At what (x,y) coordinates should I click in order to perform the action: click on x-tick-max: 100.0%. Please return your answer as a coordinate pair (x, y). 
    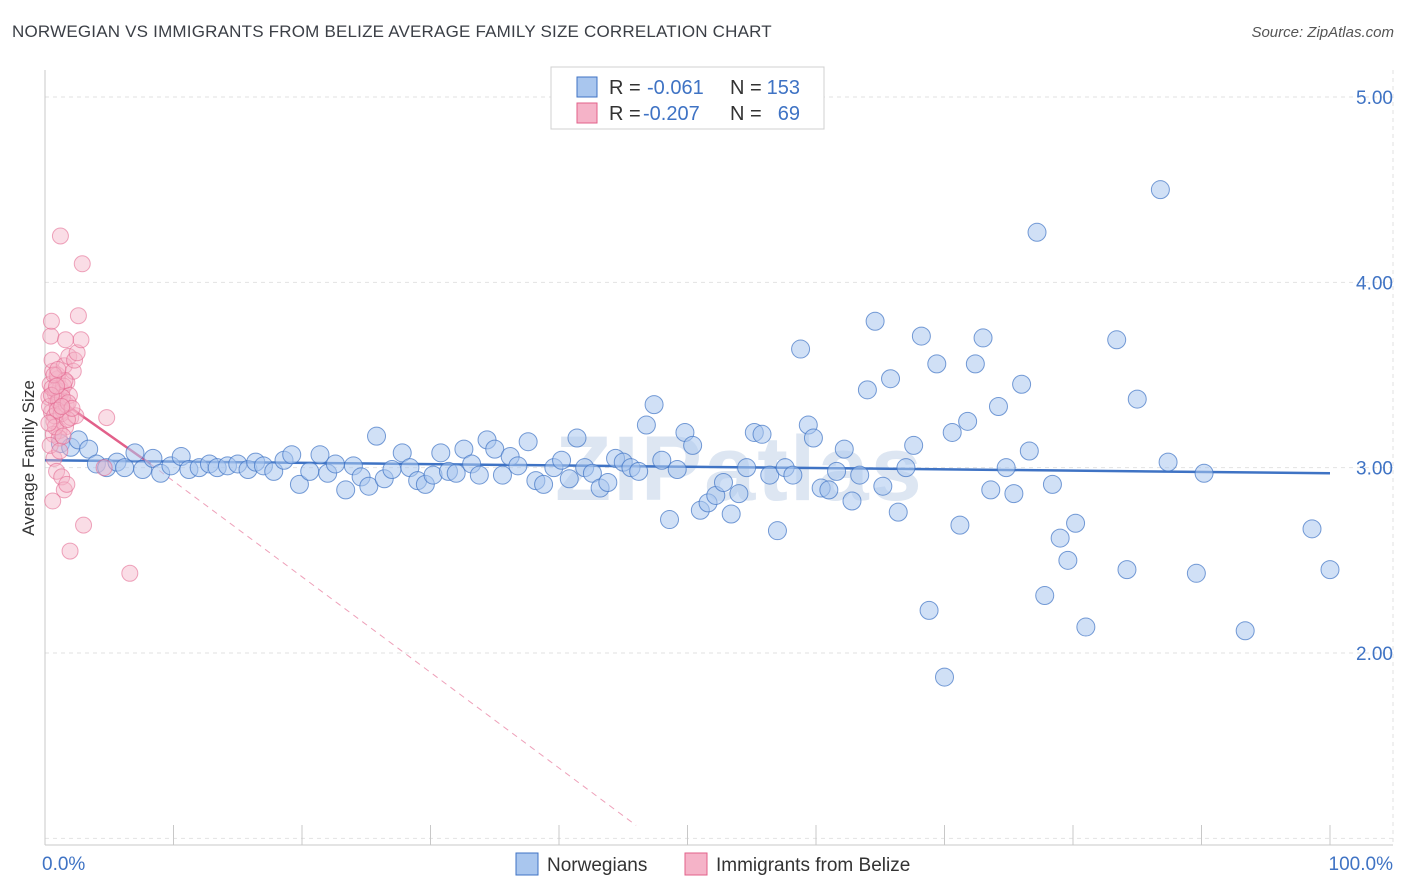
    Looking at the image, I should click on (1361, 864).